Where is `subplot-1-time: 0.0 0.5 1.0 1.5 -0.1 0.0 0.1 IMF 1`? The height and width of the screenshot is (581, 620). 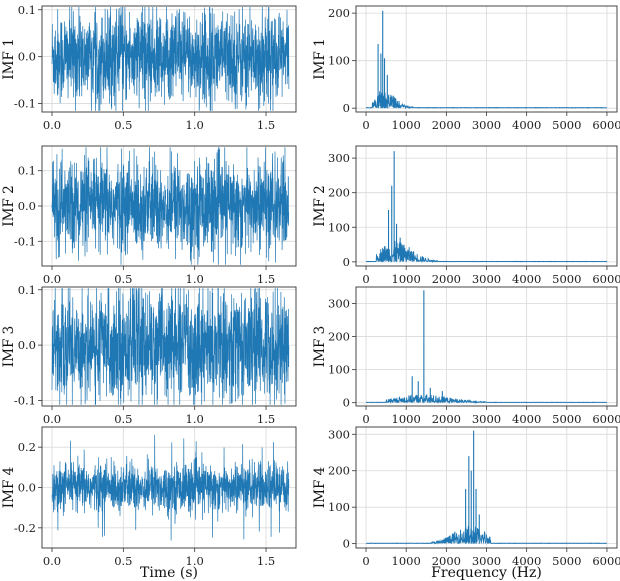
subplot-1-time: 0.0 0.5 1.0 1.5 -0.1 0.0 0.1 IMF 1 is located at coordinates (149, 67).